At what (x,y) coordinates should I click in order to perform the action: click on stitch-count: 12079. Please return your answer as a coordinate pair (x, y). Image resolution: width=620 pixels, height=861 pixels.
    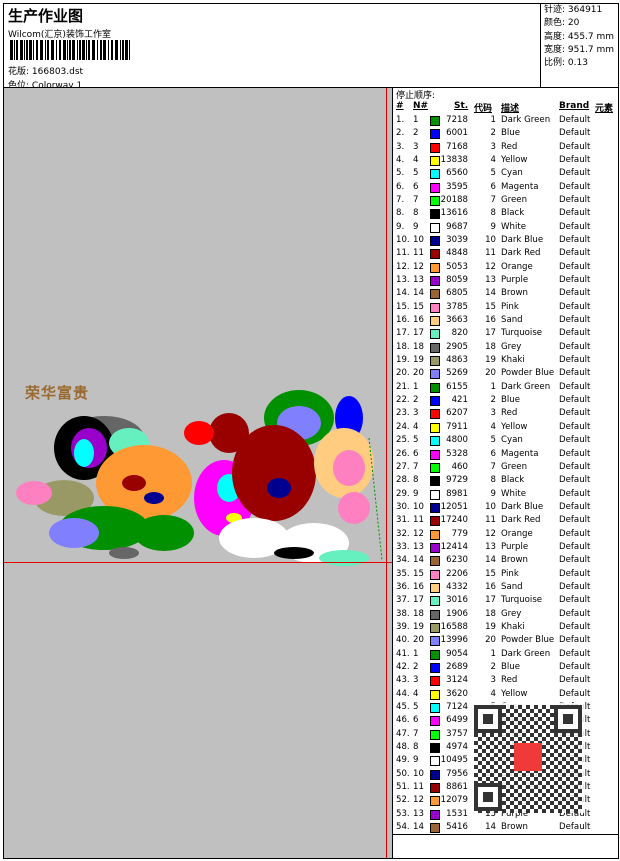
    Looking at the image, I should click on (454, 800).